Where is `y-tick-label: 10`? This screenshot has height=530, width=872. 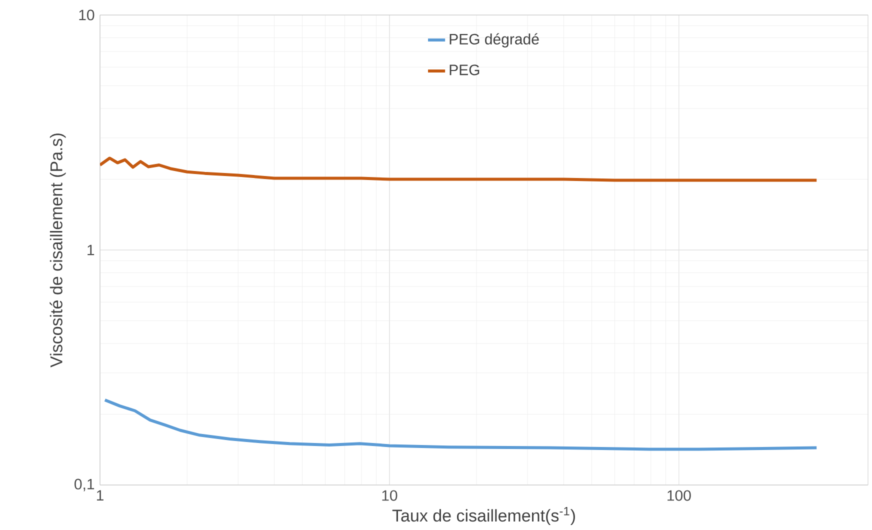 y-tick-label: 10 is located at coordinates (86, 15).